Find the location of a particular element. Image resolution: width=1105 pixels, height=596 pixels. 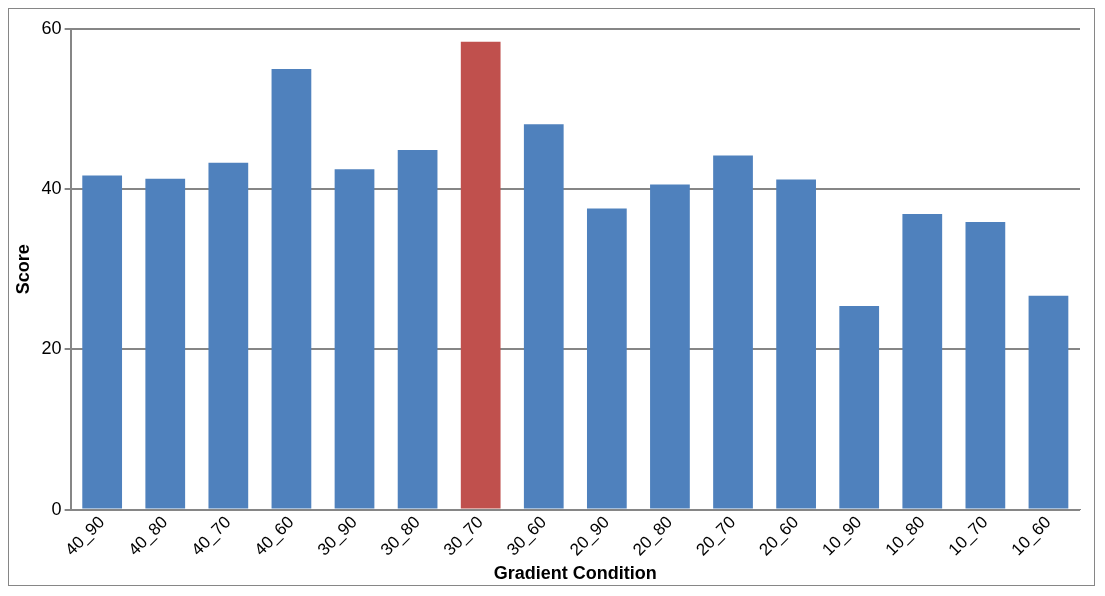

x-axis-title: Gradient Condition is located at coordinates (575, 573).